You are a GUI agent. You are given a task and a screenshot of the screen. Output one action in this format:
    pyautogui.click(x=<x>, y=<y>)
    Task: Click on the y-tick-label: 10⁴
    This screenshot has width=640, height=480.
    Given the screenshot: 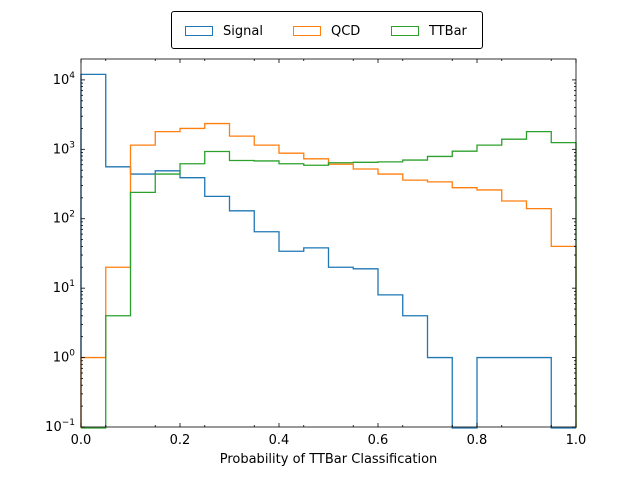 What is the action you would take?
    pyautogui.click(x=64, y=79)
    